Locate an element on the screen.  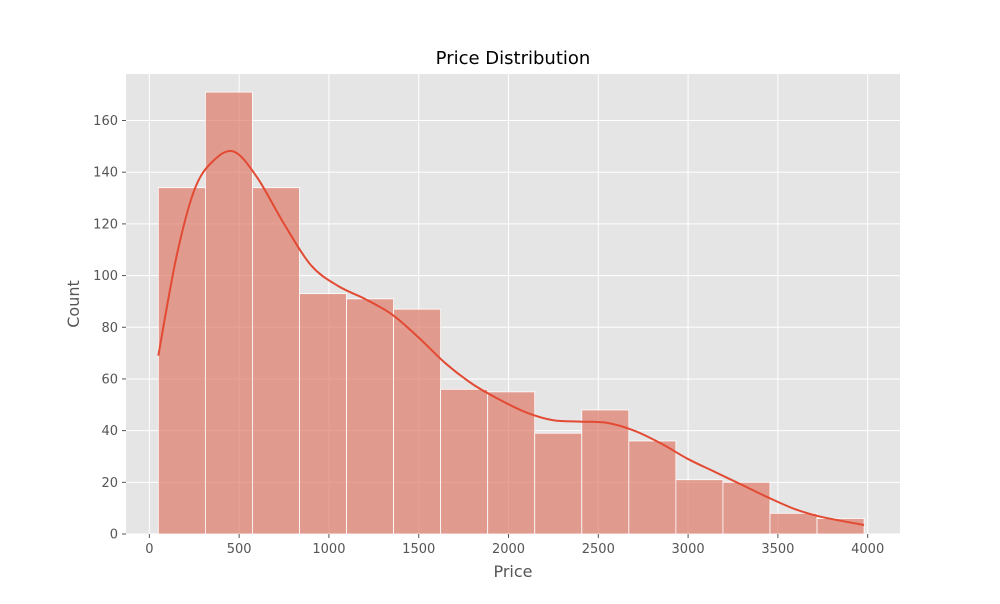
y-tick-label: 160 is located at coordinates (105, 121).